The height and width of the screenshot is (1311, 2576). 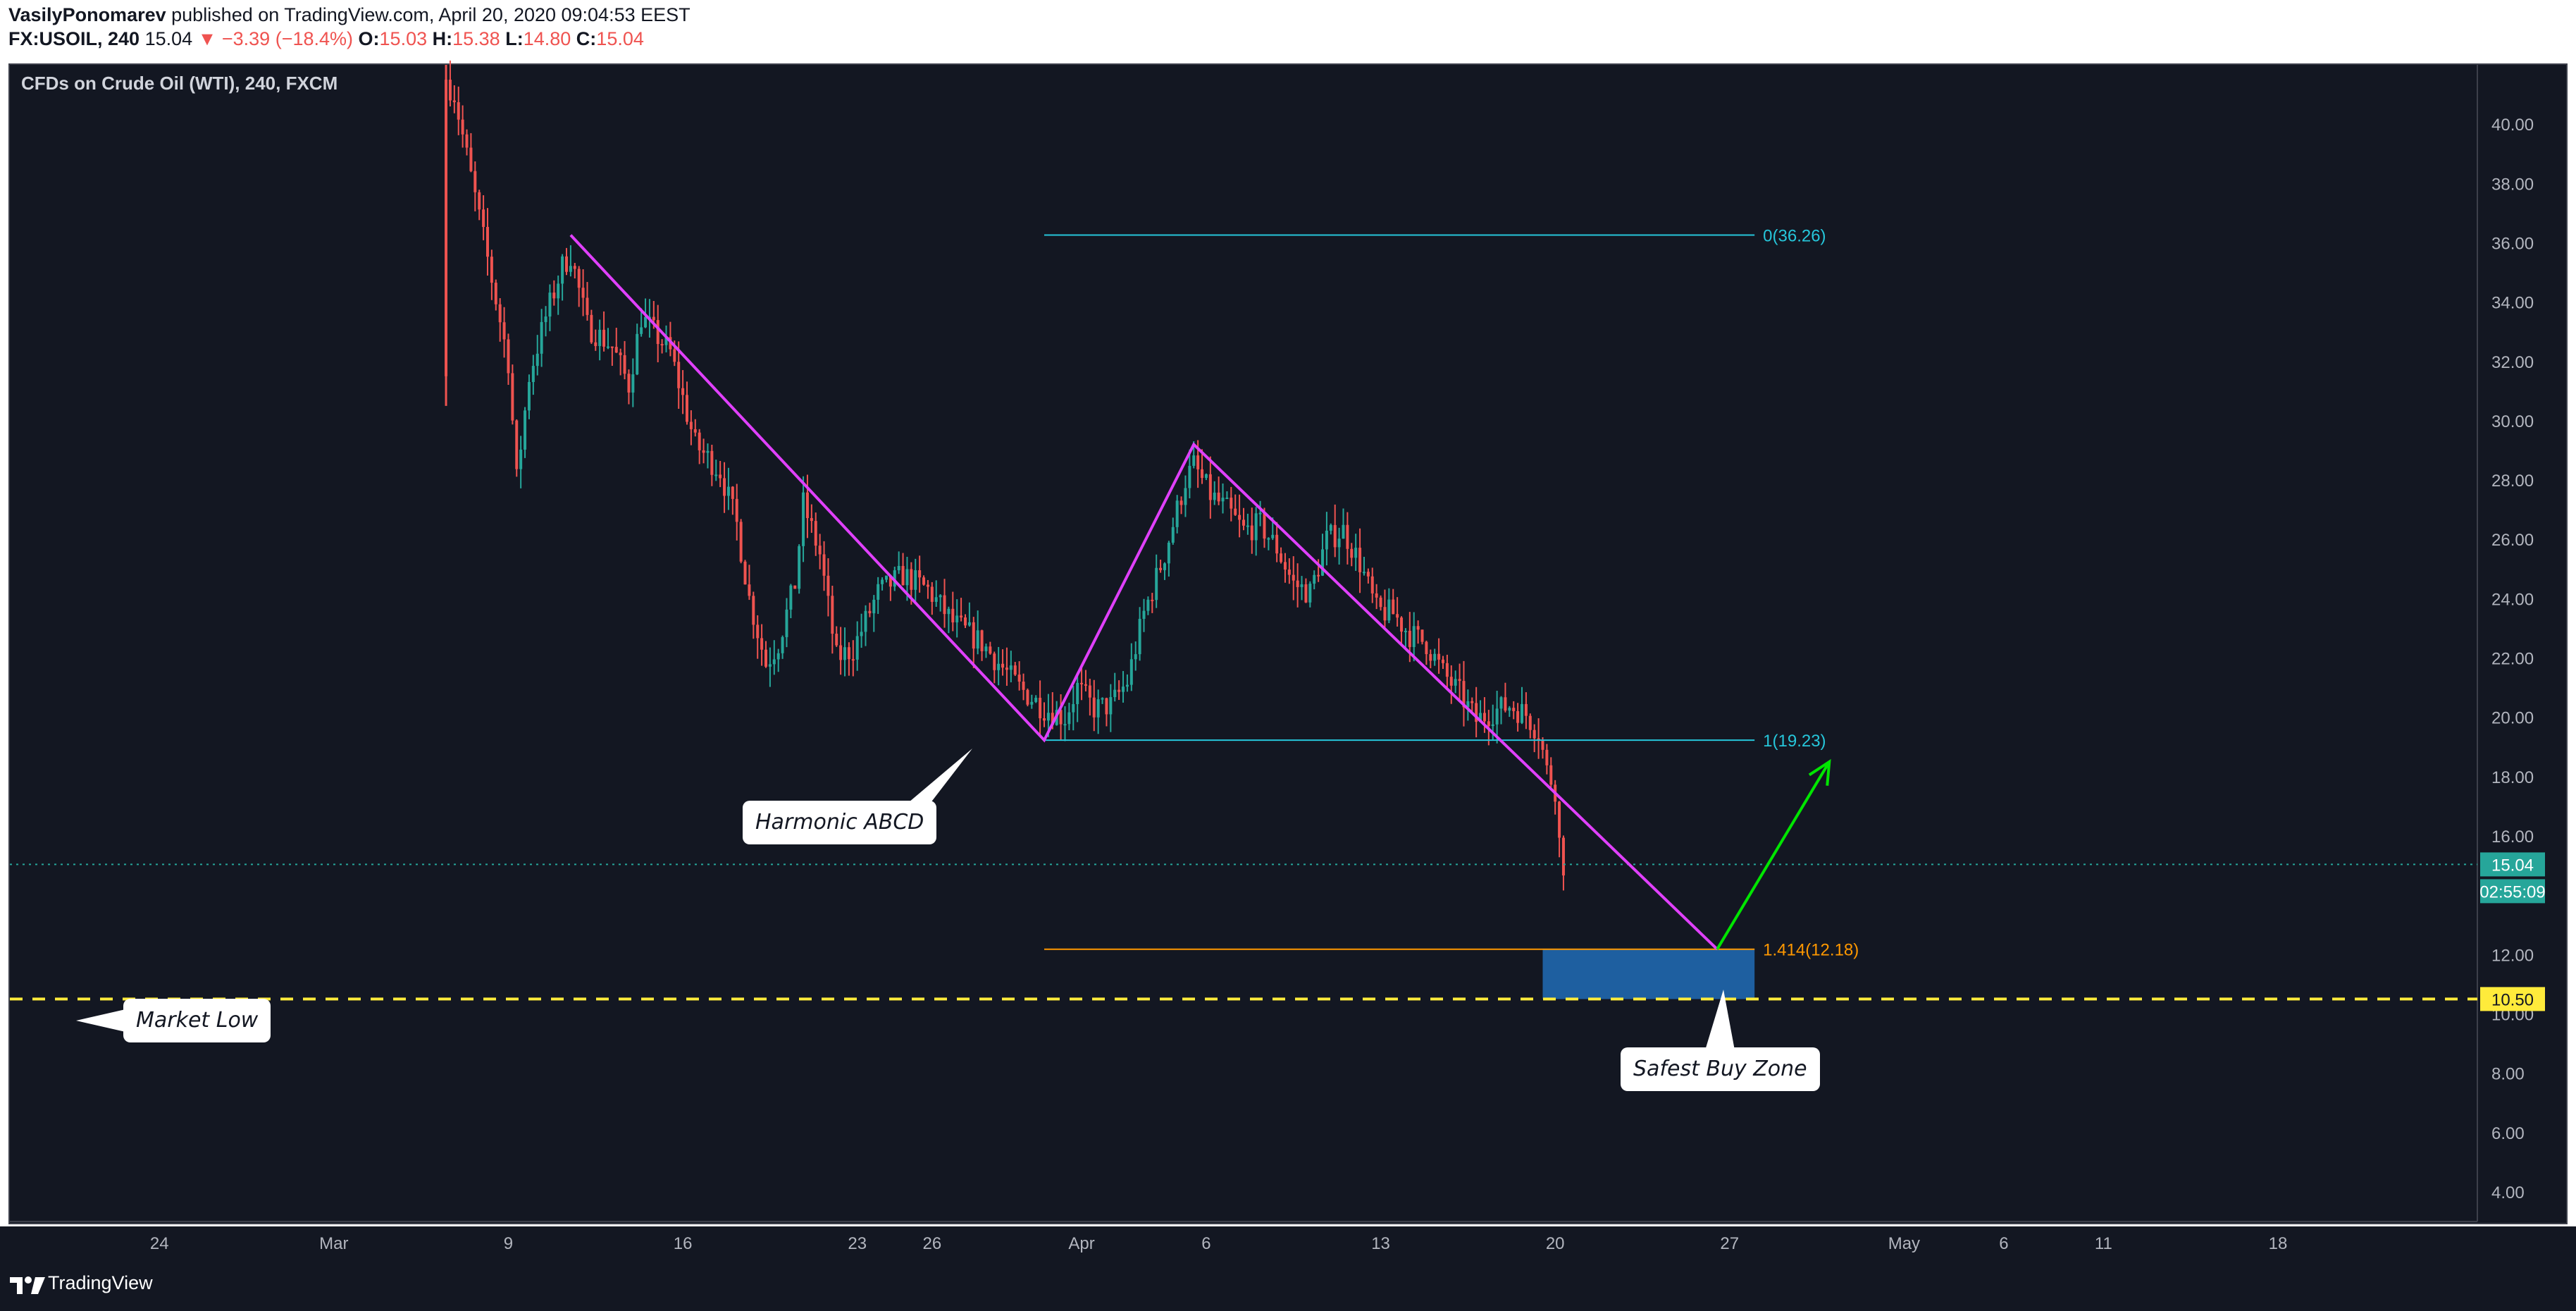 What do you see at coordinates (2103, 1244) in the screenshot?
I see `x-tick-label: 11` at bounding box center [2103, 1244].